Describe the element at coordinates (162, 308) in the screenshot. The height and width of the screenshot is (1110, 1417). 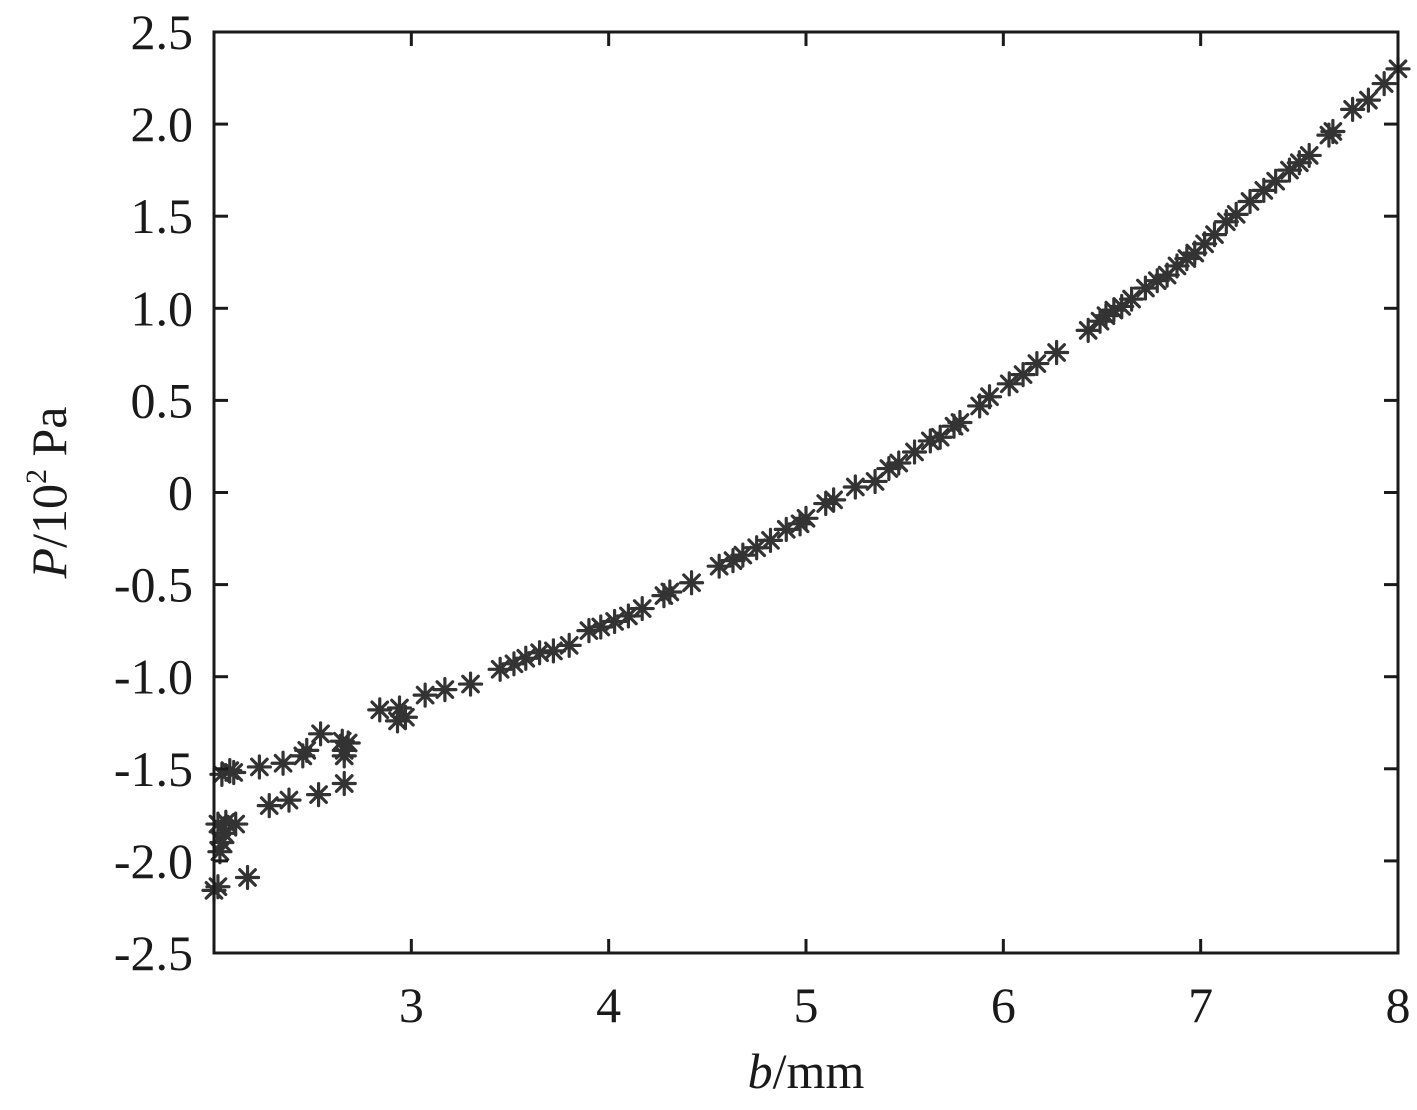
I see `y-tick-label: 1.0` at that location.